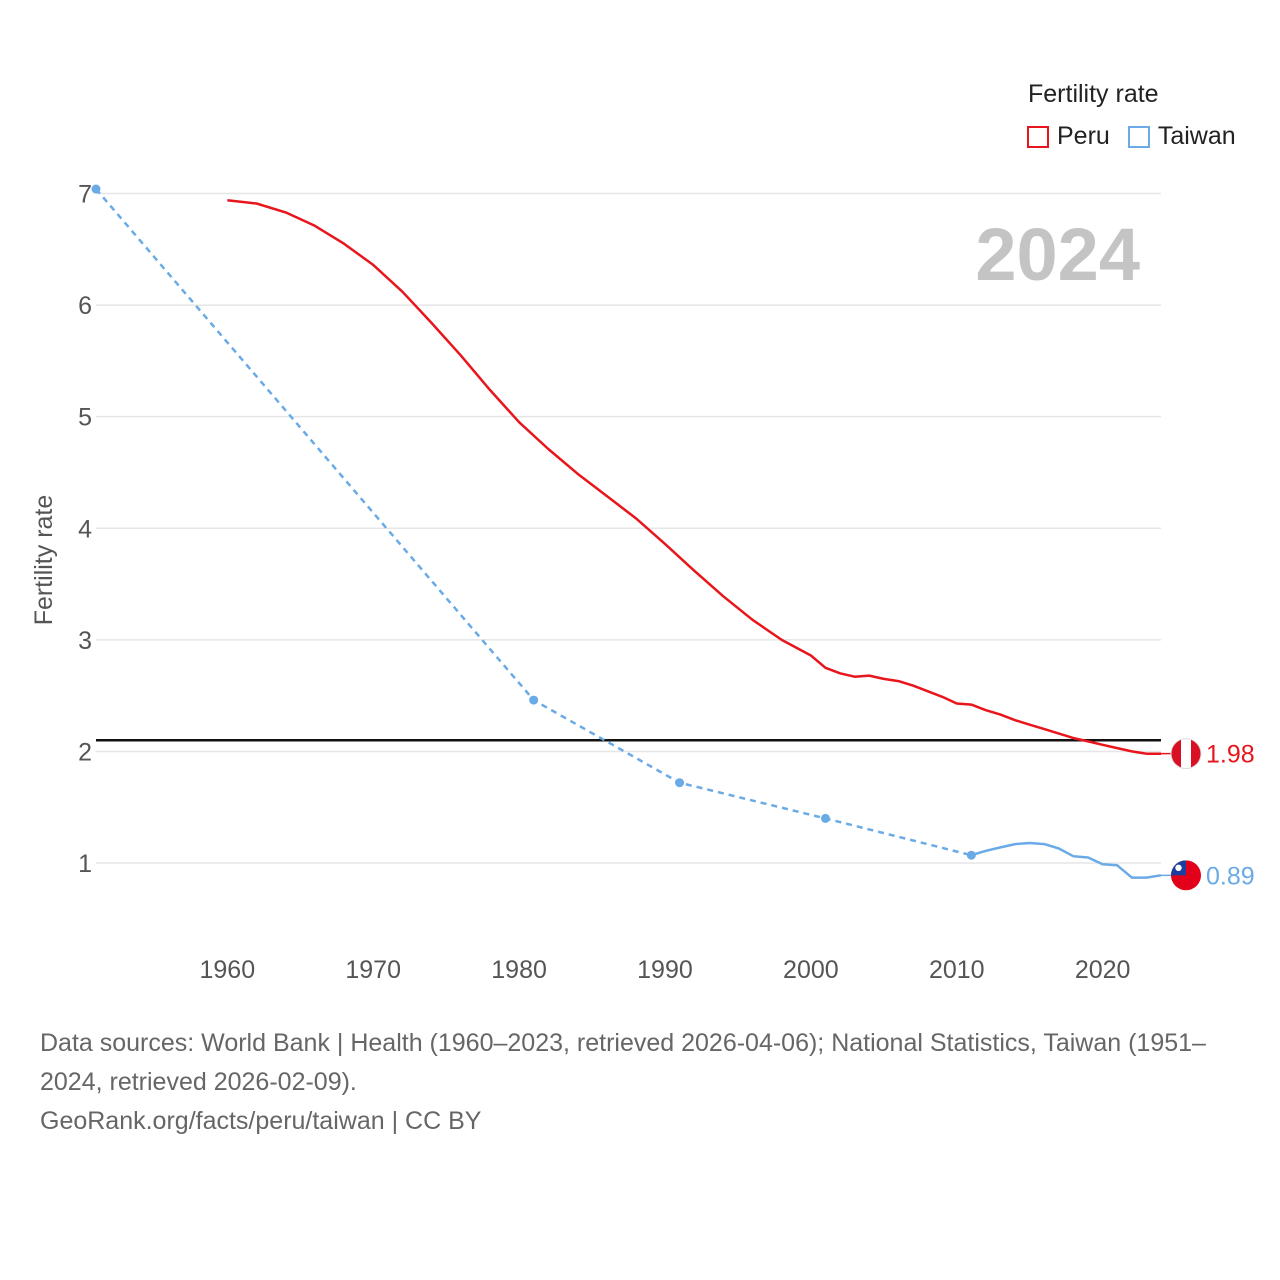  I want to click on legend-item-taiwan: Taiwan, so click(1181, 136).